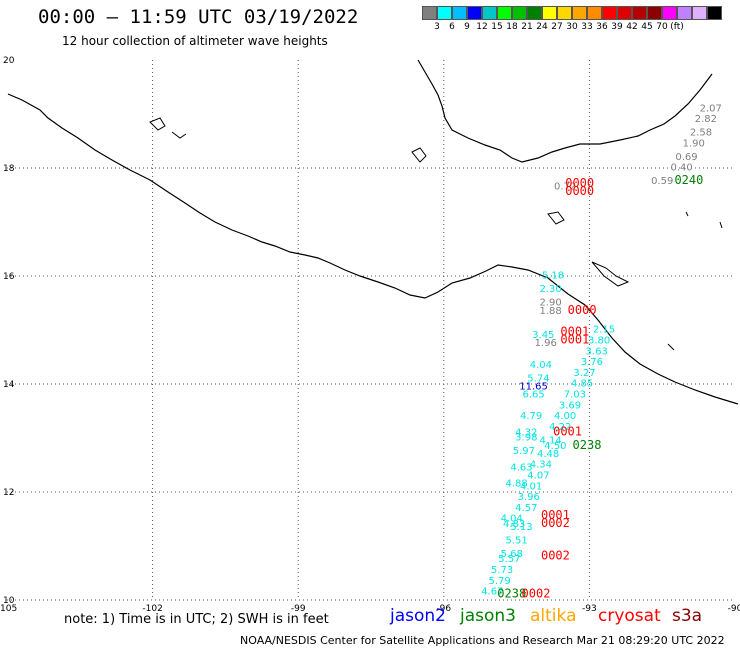  What do you see at coordinates (512, 554) in the screenshot?
I see `wave-height-value: 5.68` at bounding box center [512, 554].